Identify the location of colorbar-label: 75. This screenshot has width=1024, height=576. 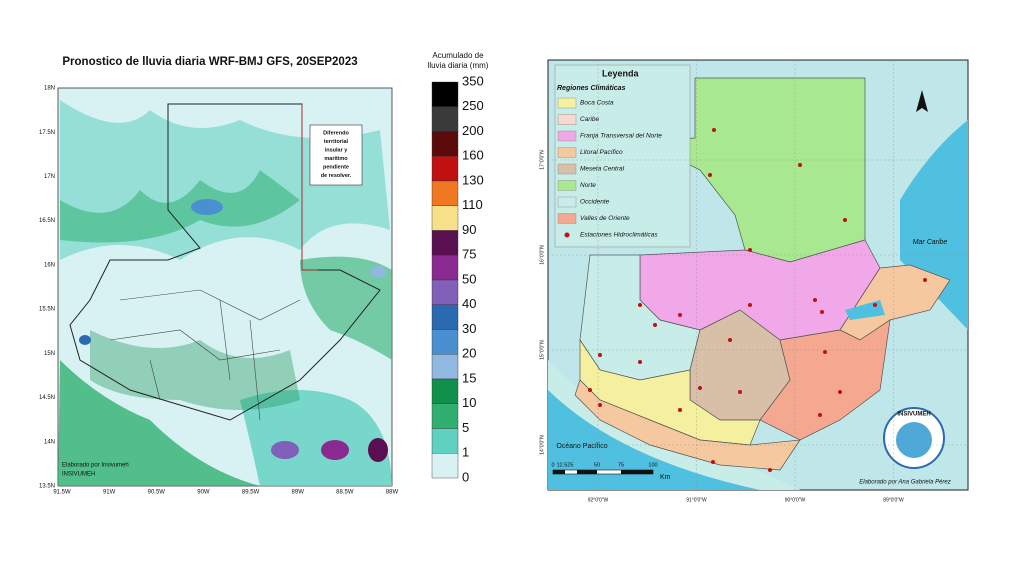
(469, 254).